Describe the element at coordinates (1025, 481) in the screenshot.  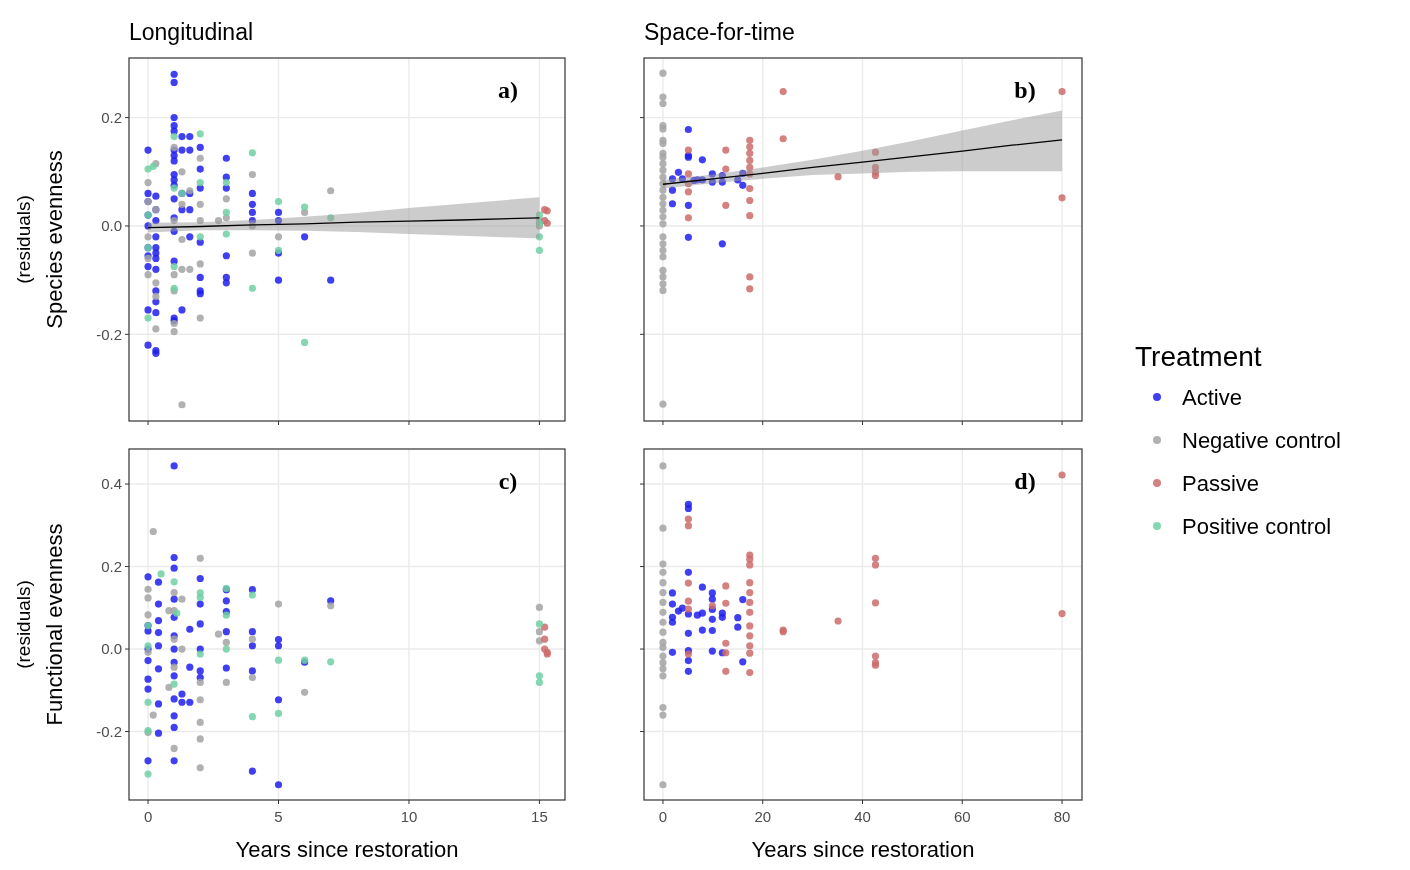
I see `annotation: d)` at that location.